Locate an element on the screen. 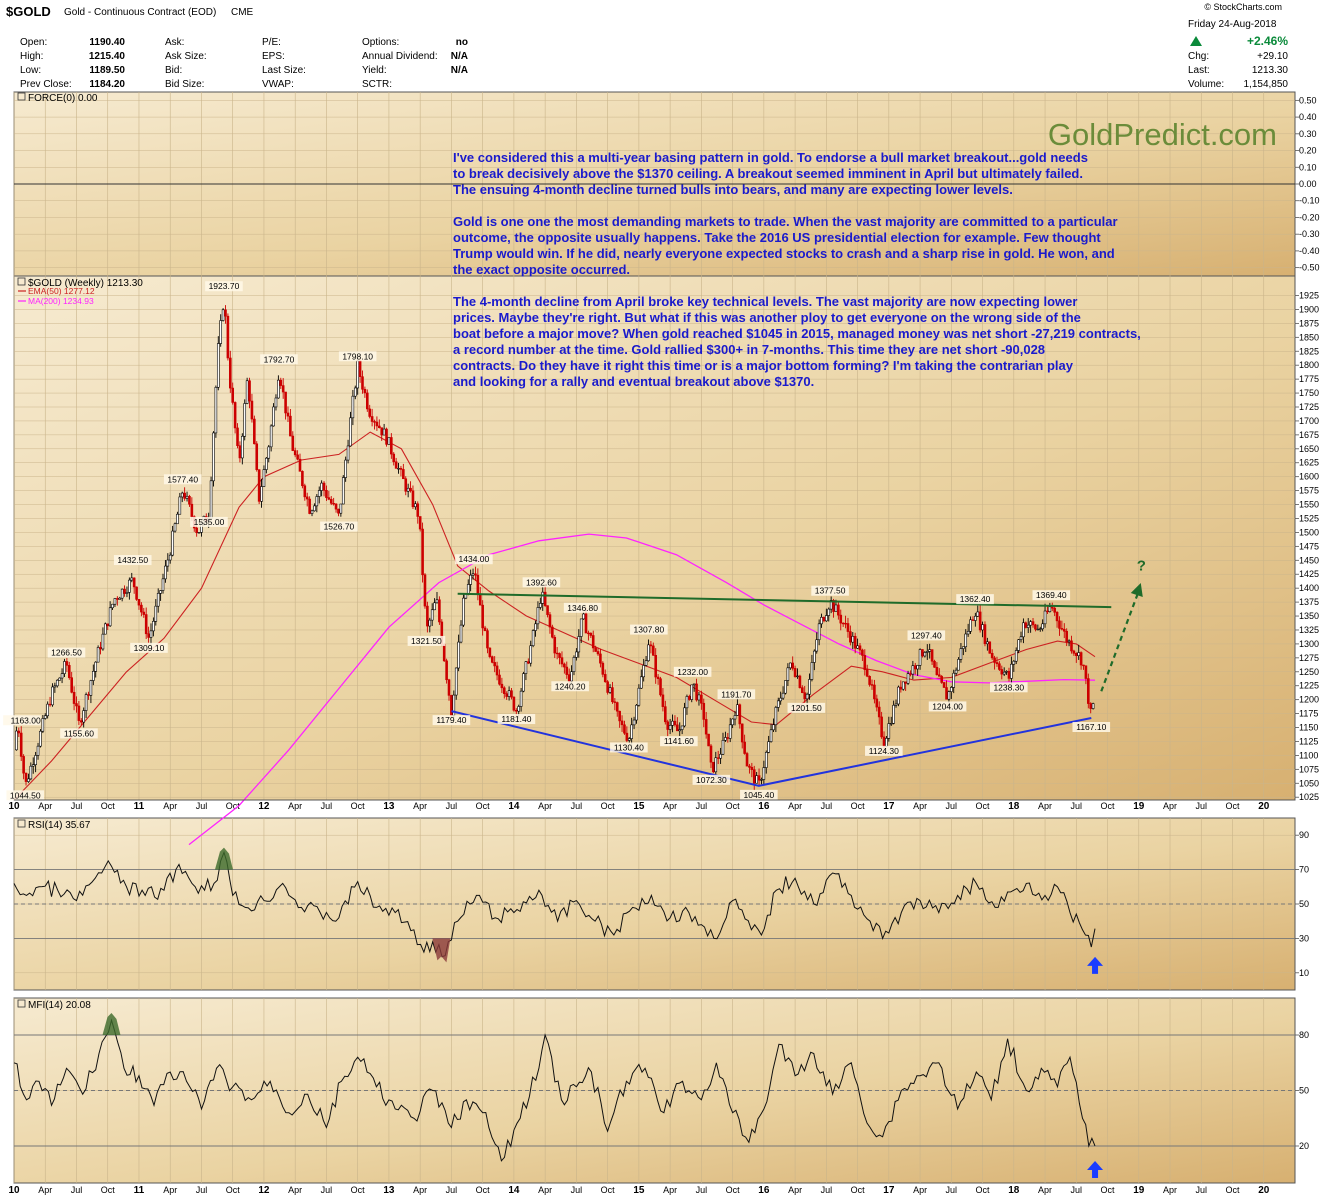 Image resolution: width=1340 pixels, height=1200 pixels. y-tick-label: 1275 is located at coordinates (1309, 658).